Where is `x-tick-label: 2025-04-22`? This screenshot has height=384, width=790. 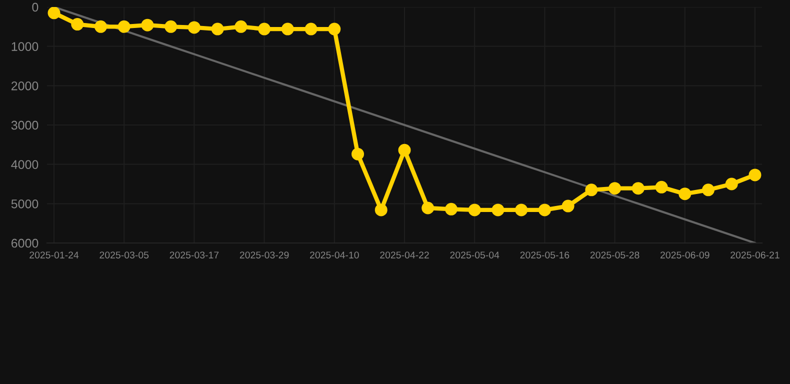 x-tick-label: 2025-04-22 is located at coordinates (404, 255).